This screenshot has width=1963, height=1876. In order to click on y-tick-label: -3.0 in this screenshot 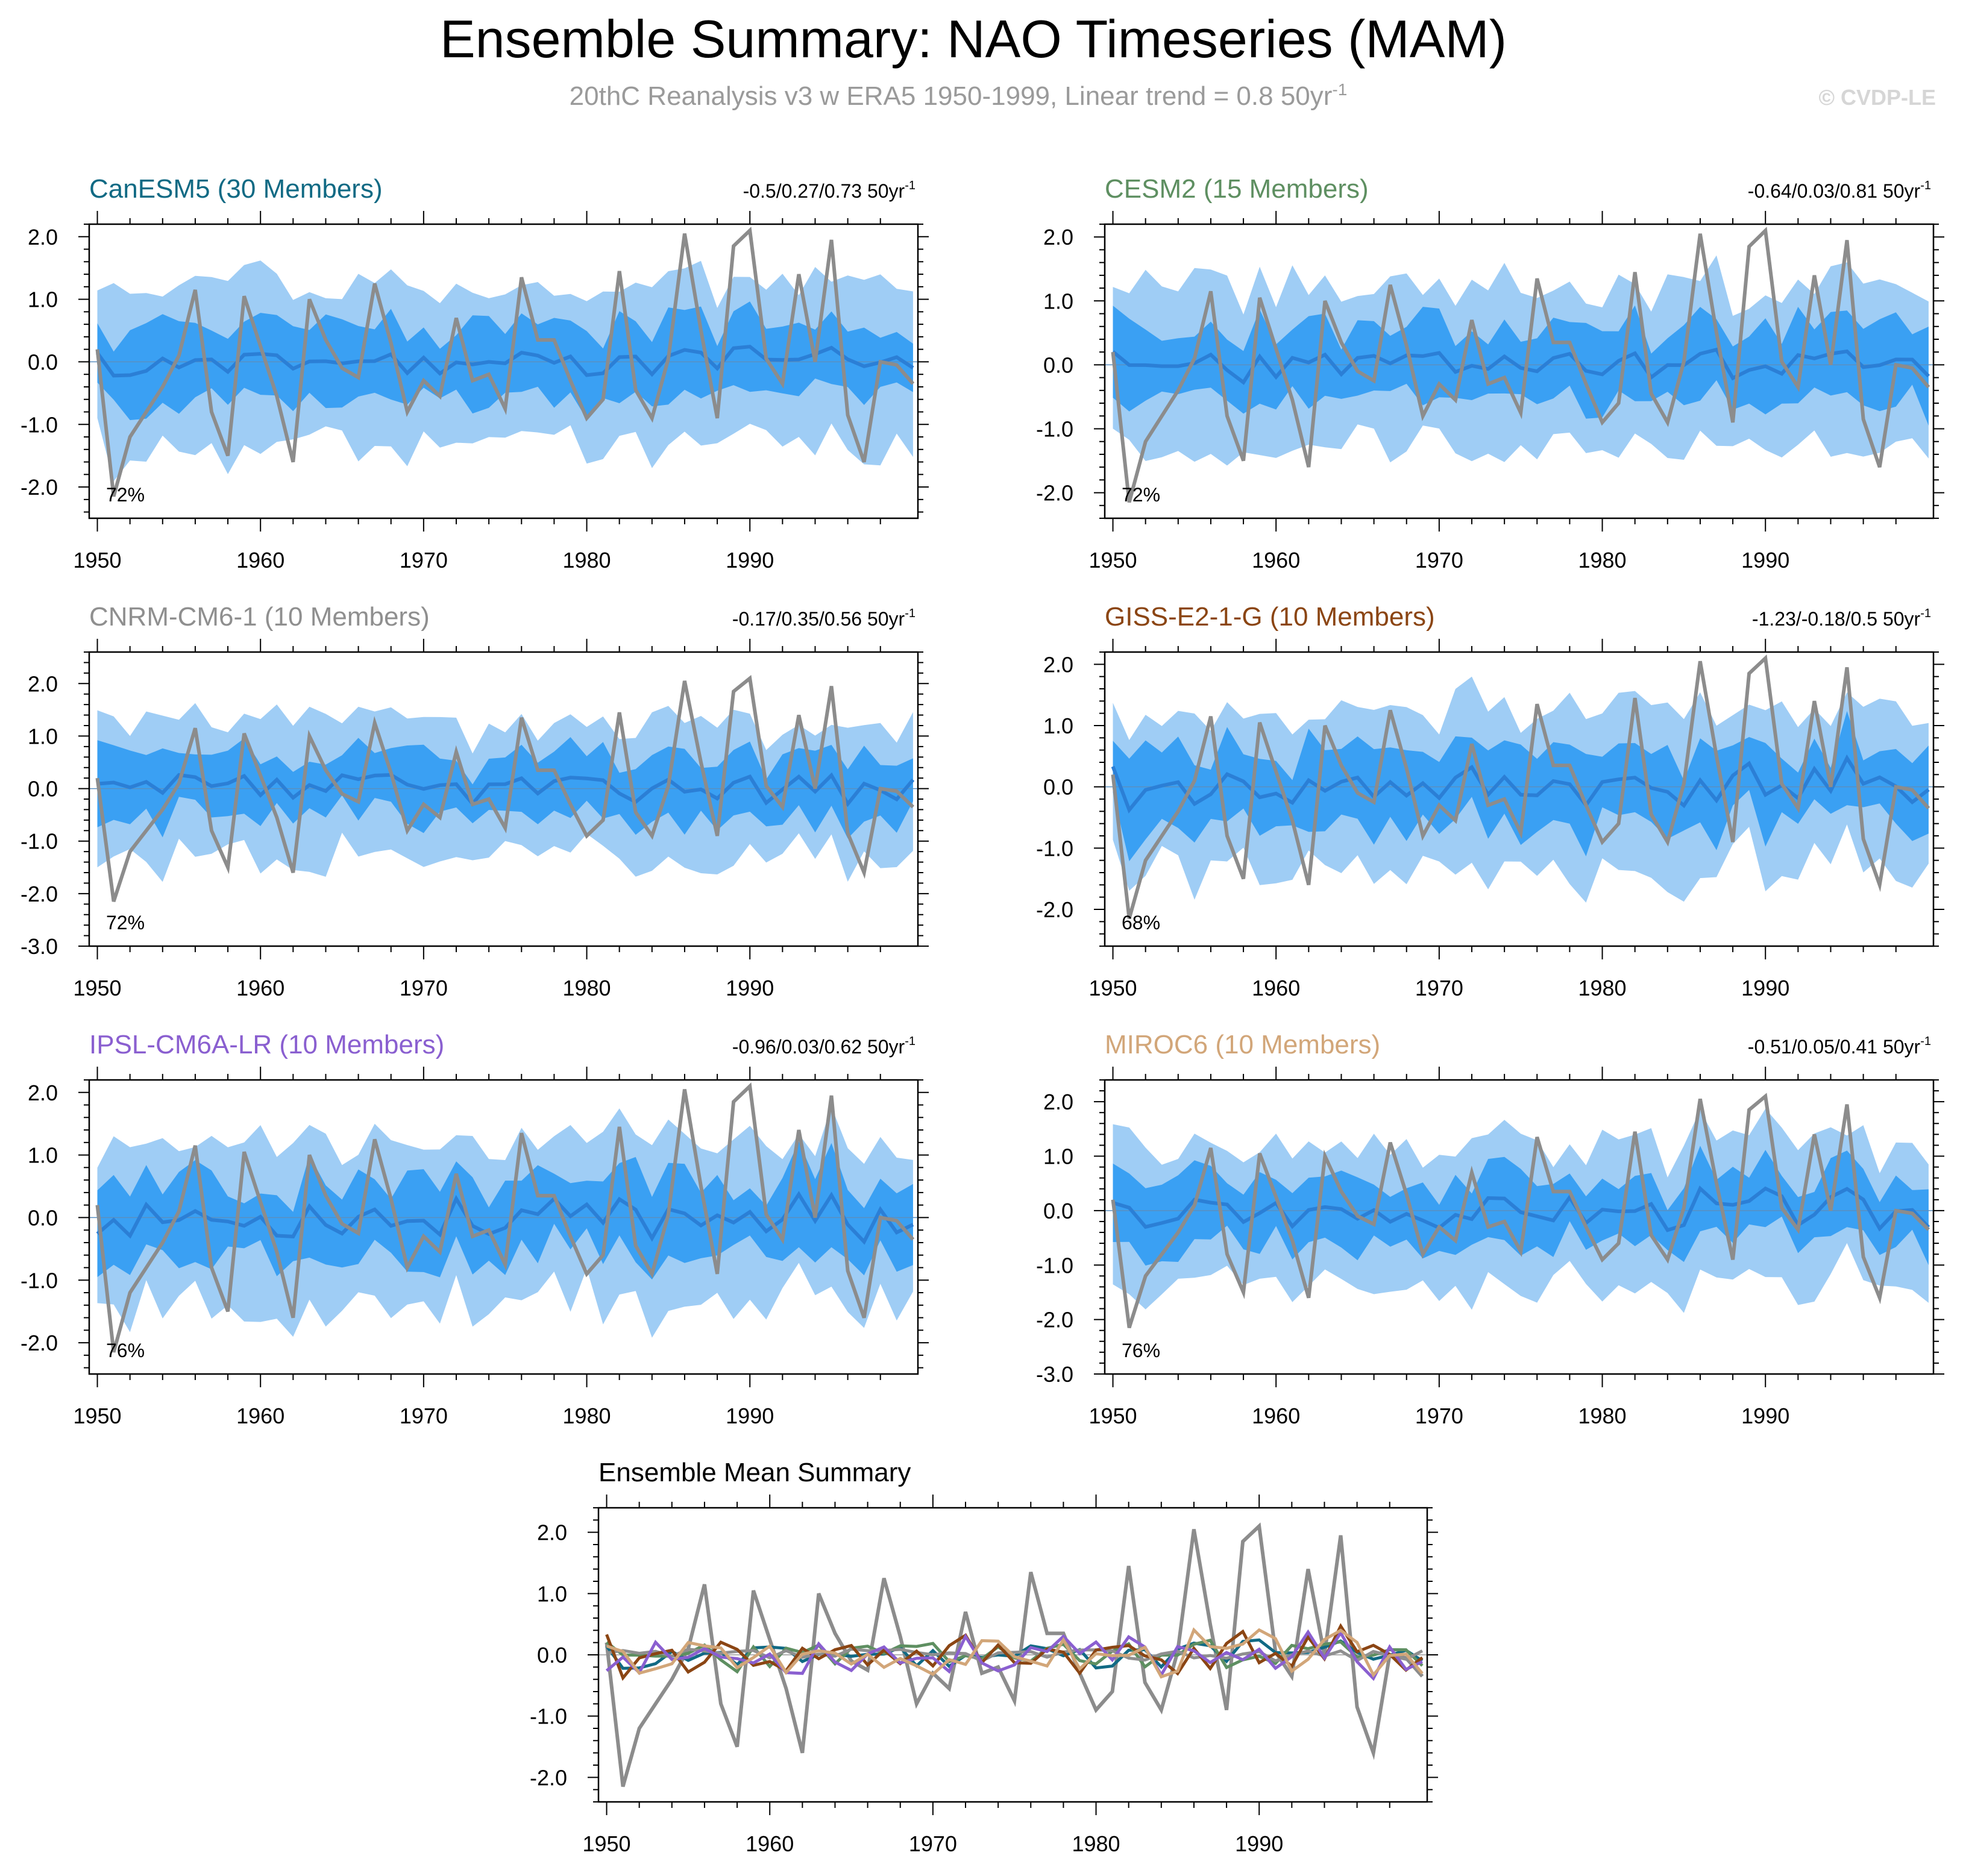, I will do `click(1054, 1375)`.